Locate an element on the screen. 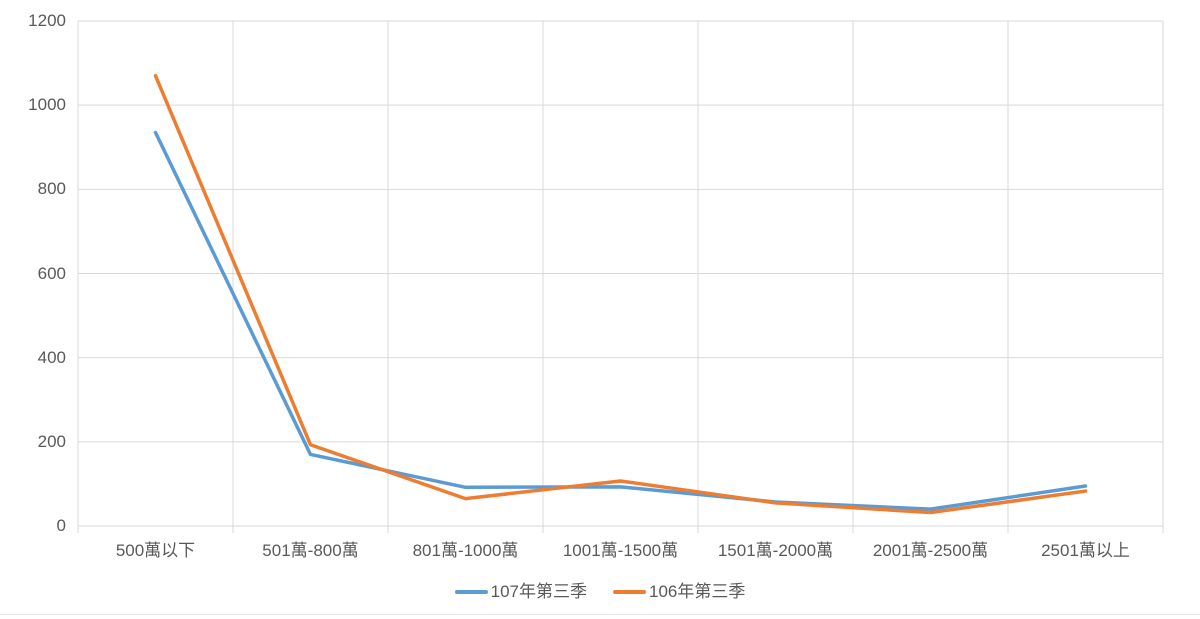 This screenshot has width=1200, height=619. legend-item-0: 107年第三季 is located at coordinates (520, 592).